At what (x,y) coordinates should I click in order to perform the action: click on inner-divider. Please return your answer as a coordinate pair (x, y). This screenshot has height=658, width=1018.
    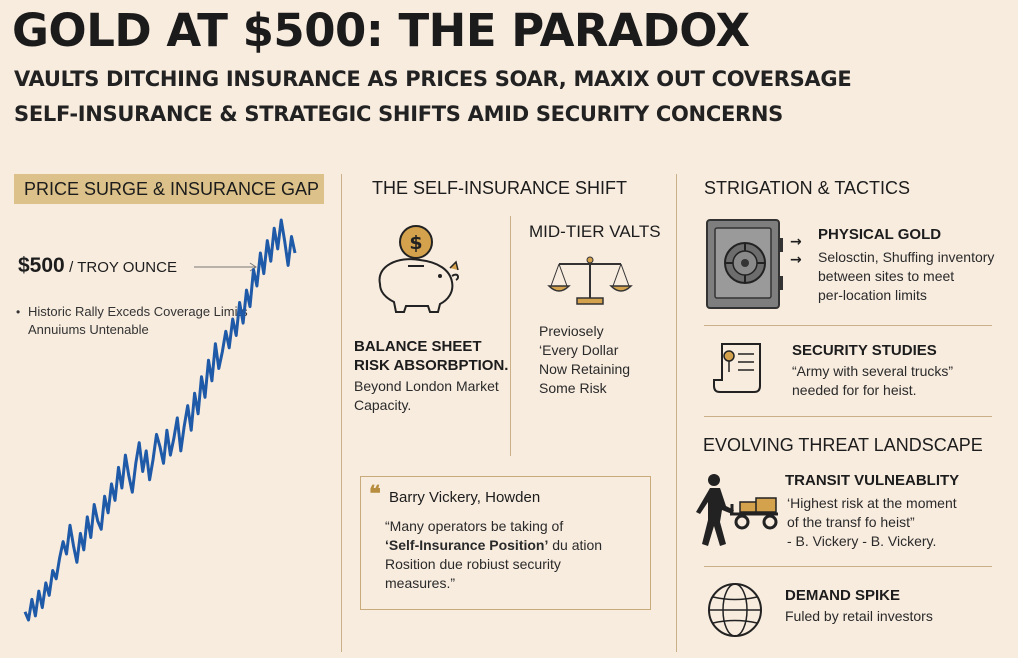
    Looking at the image, I should click on (510, 336).